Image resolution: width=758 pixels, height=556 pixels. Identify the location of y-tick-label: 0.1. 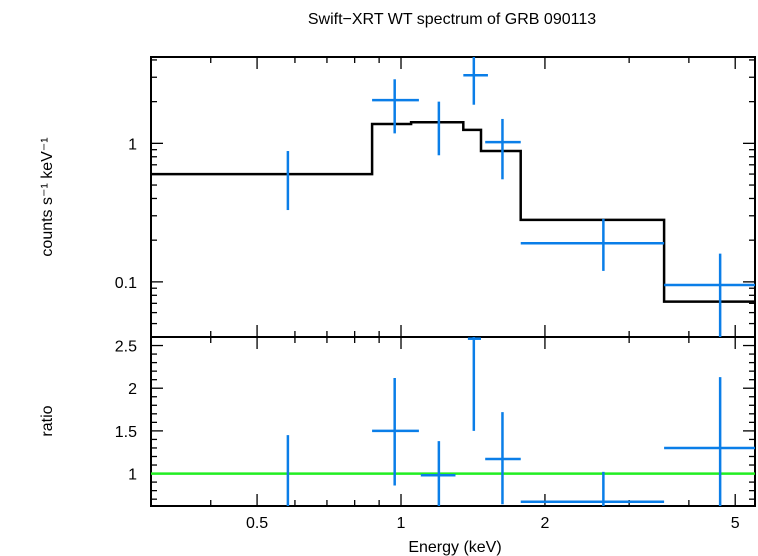
(126, 283).